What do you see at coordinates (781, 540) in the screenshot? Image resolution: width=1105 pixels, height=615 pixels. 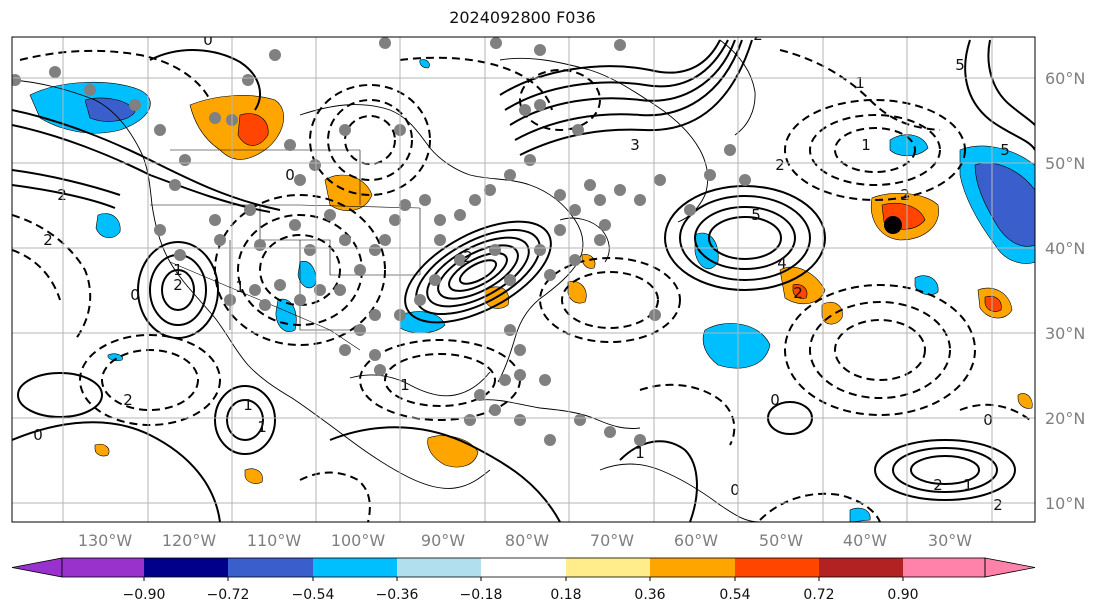 I see `lon-tick-label: 50°W` at bounding box center [781, 540].